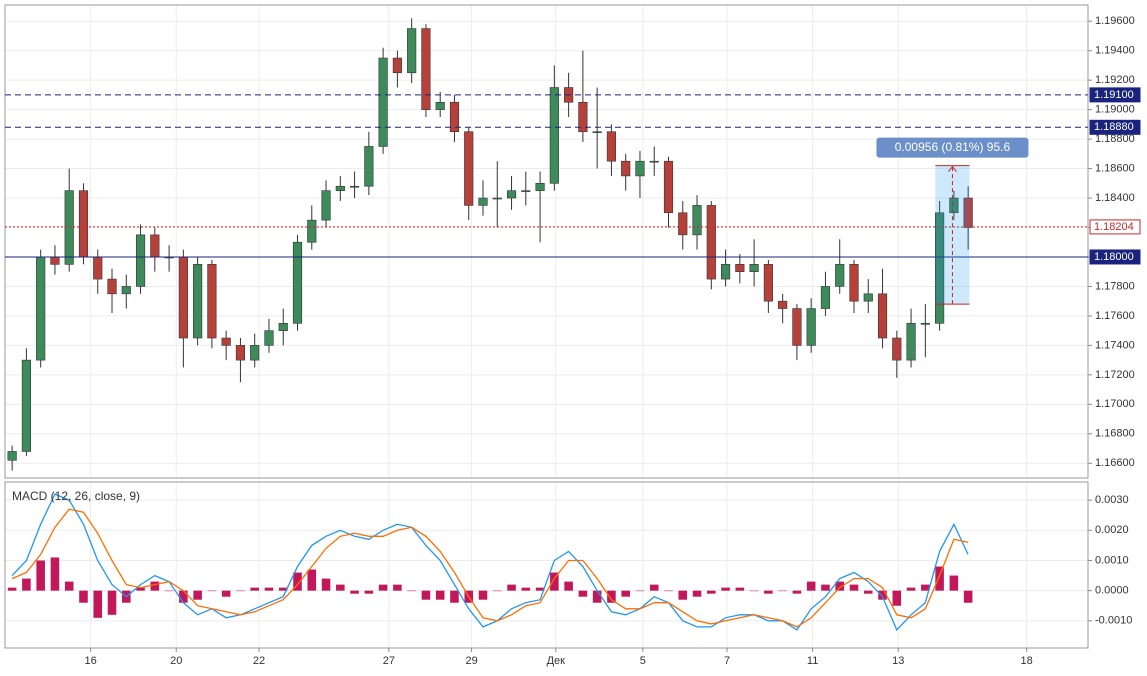  What do you see at coordinates (389, 661) in the screenshot?
I see `x-tick-label: 27` at bounding box center [389, 661].